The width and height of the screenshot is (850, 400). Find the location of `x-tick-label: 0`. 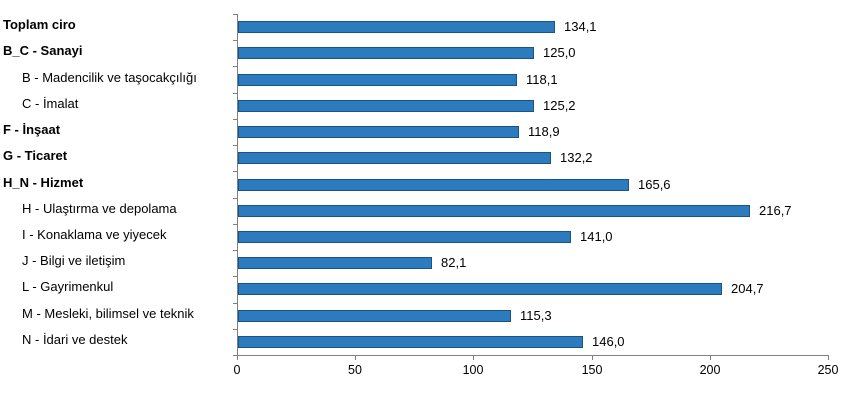

x-tick-label: 0 is located at coordinates (237, 370).